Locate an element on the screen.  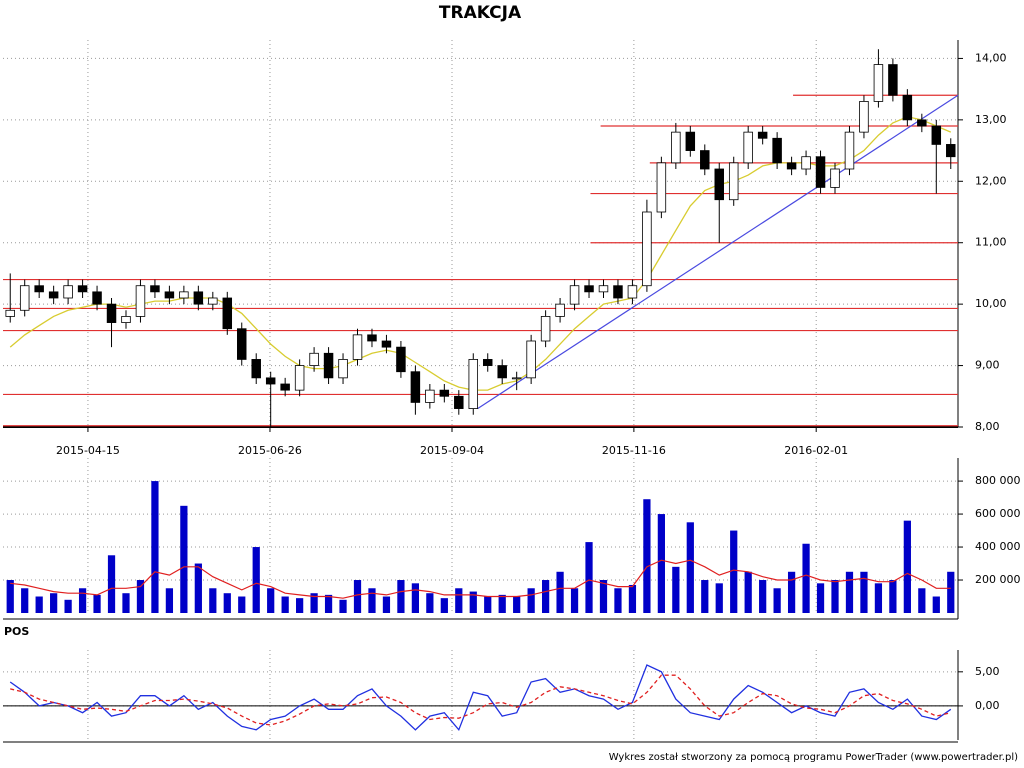
y-tick-label: 9,00 is located at coordinates (987, 365).